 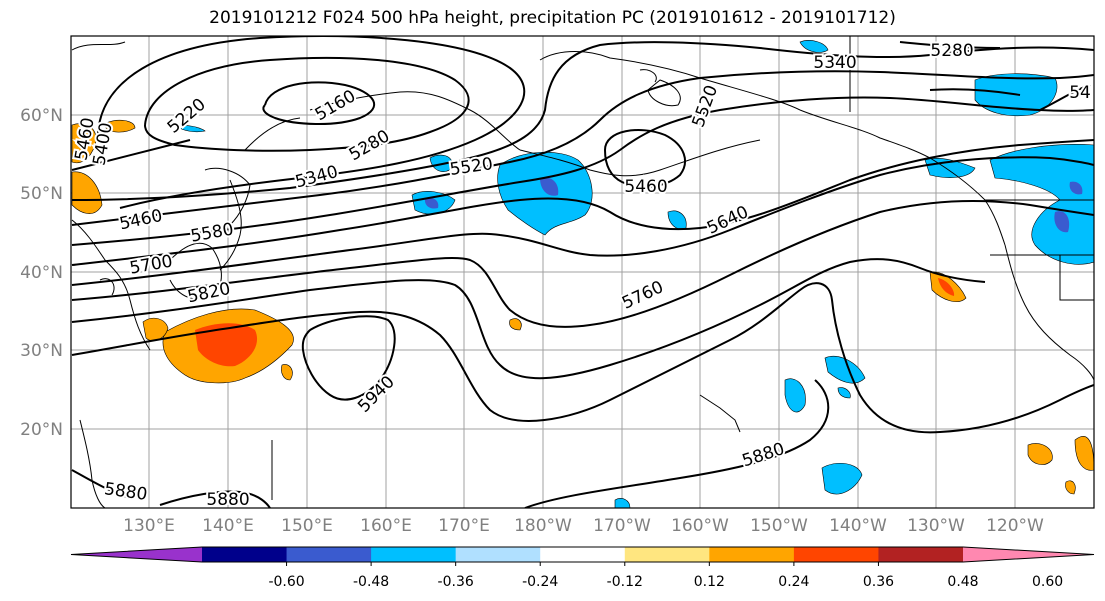 I want to click on latitude-axis: 60°N 50°N 40°N 30°N 20°N, so click(x=41, y=273).